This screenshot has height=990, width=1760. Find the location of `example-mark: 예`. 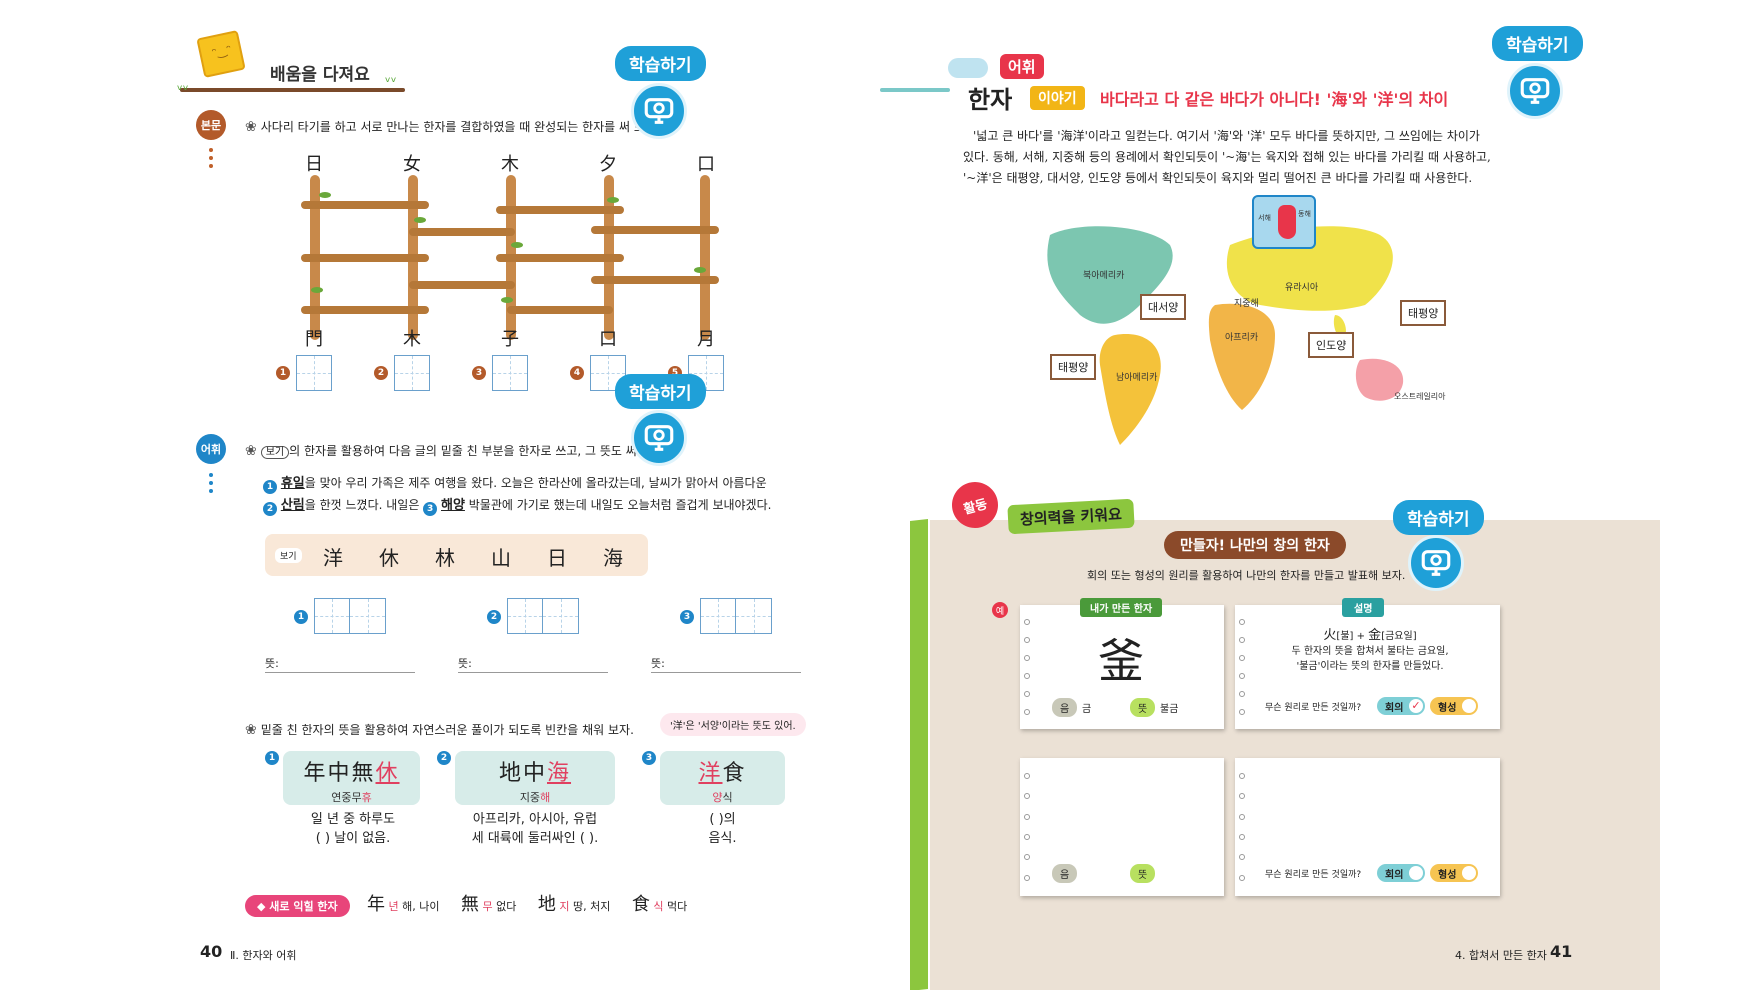

example-mark: 예 is located at coordinates (1000, 610).